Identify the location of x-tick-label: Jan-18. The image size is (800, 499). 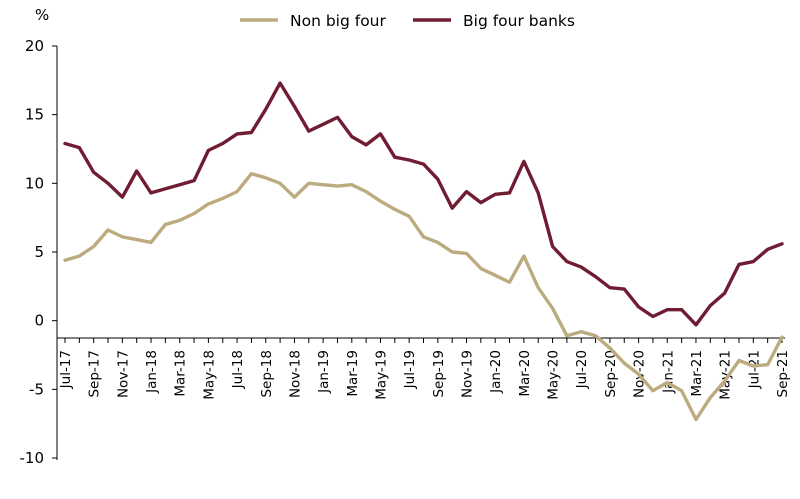
(152, 372).